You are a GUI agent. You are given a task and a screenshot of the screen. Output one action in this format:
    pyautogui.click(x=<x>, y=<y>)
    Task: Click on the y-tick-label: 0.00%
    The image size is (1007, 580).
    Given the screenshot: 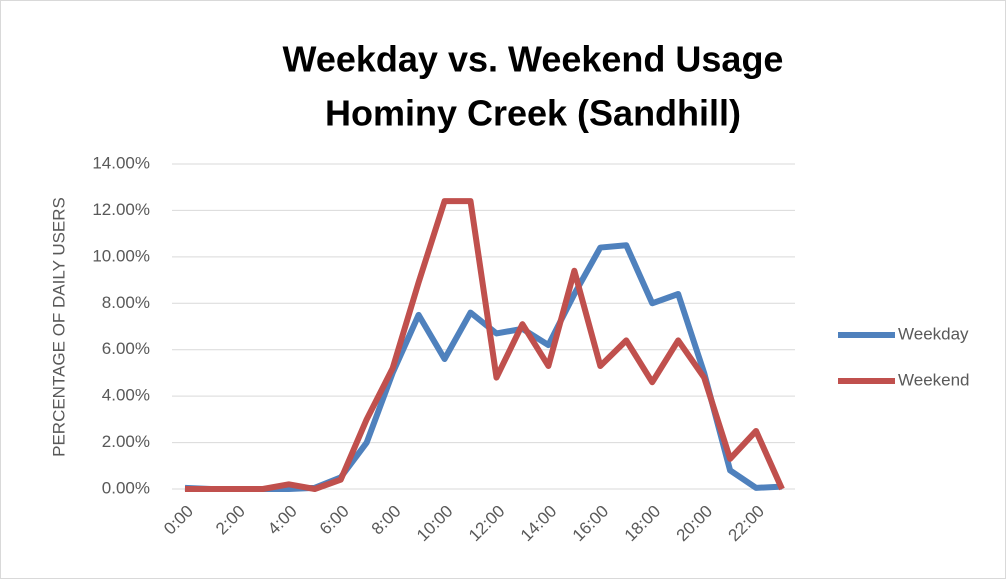 What is the action you would take?
    pyautogui.click(x=126, y=487)
    